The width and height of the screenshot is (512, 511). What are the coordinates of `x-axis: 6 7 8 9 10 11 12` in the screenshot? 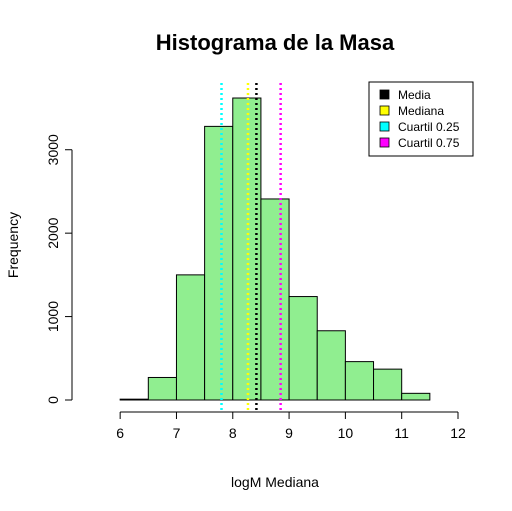 It's located at (291, 426).